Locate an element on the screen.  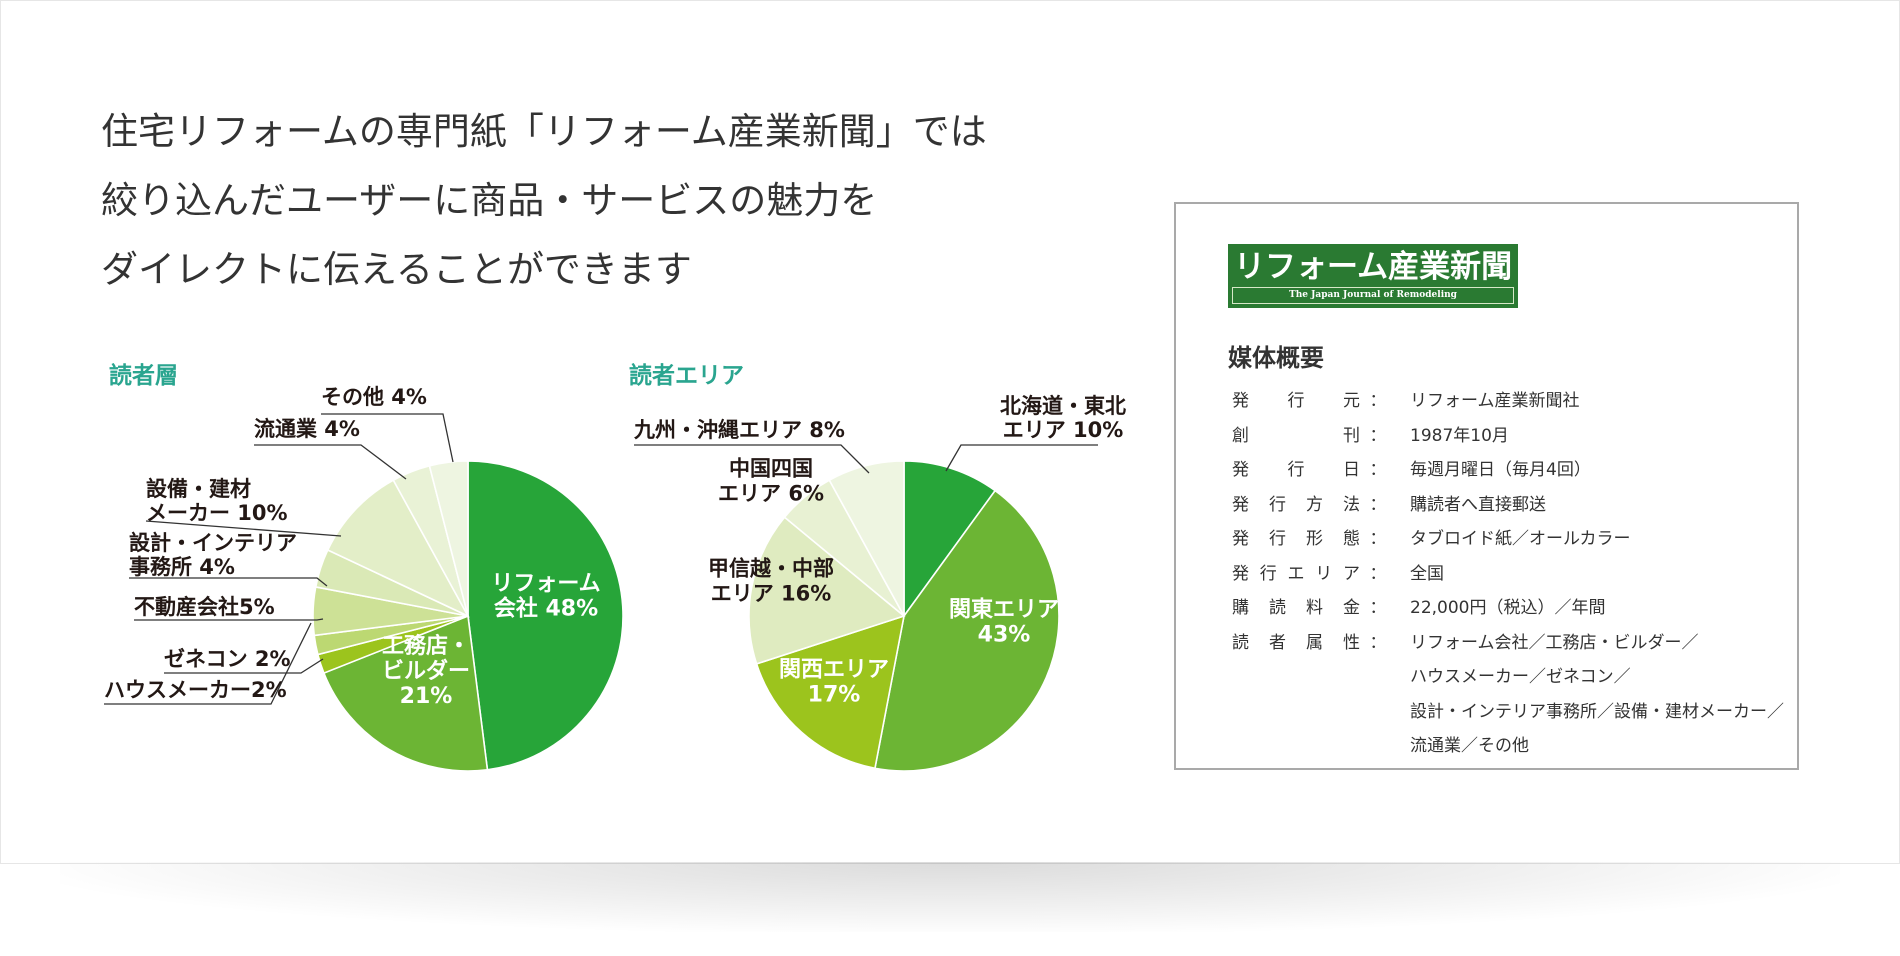
info-key: 発行日 is located at coordinates (1296, 470).